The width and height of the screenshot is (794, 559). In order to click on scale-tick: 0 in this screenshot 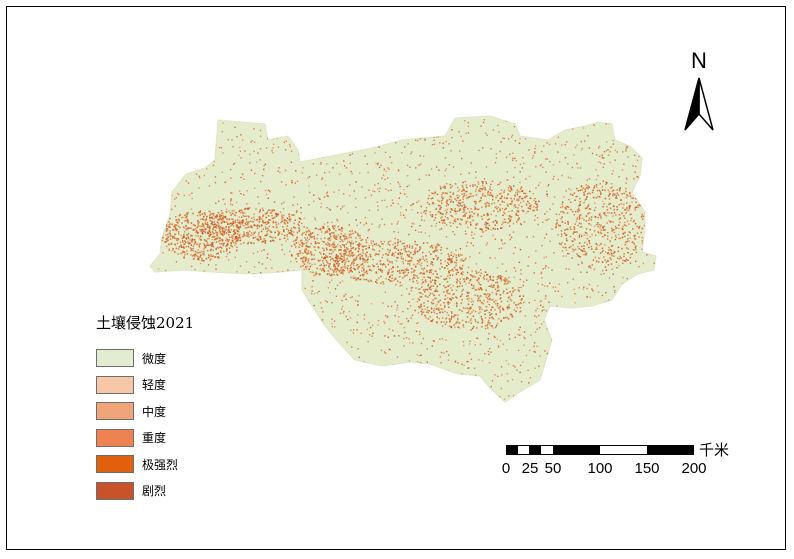, I will do `click(506, 468)`.